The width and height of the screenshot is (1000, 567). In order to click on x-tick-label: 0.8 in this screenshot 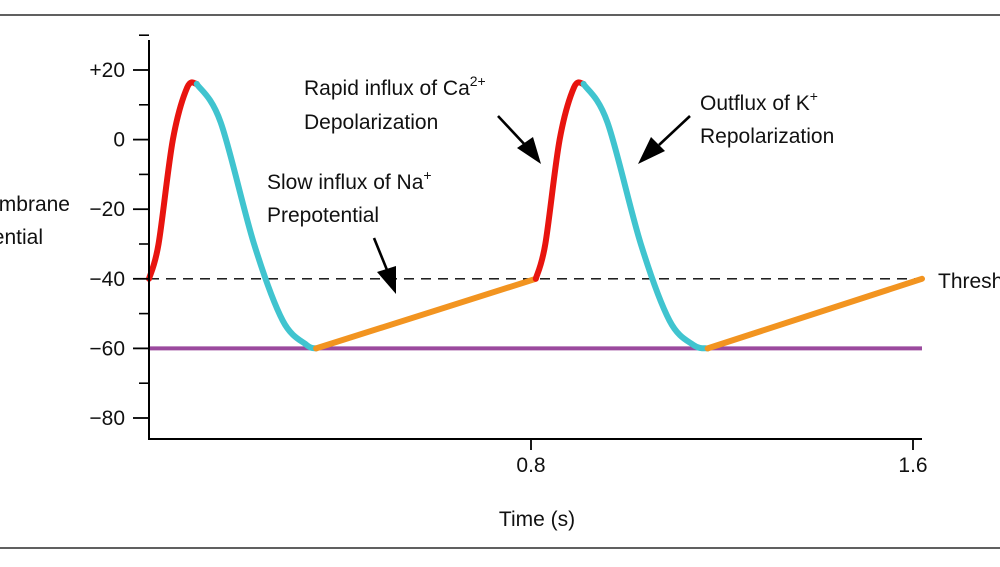, I will do `click(530, 465)`.